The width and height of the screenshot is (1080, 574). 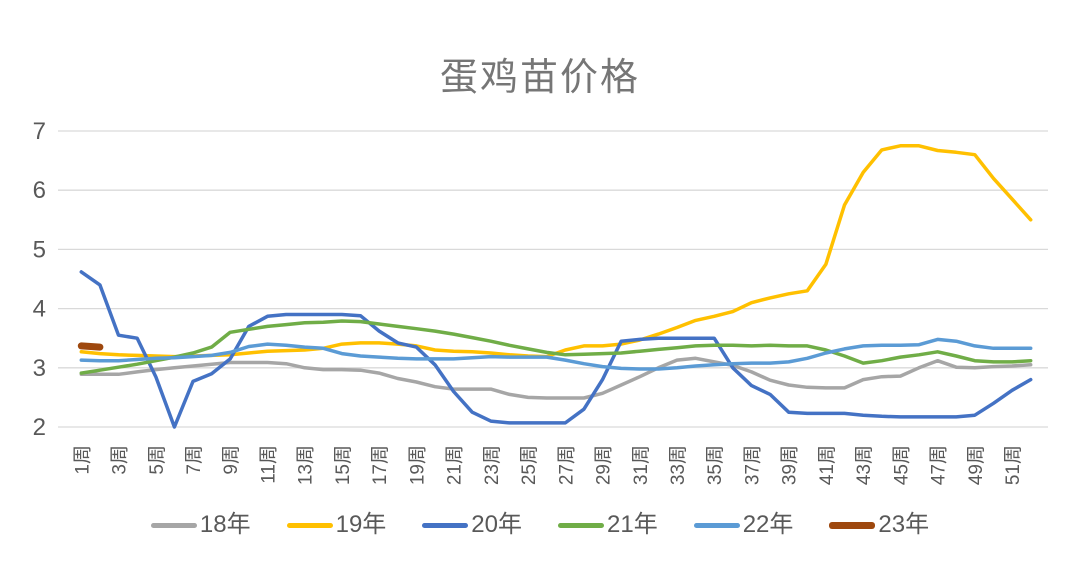 I want to click on x-tick-label-17周: 17周, so click(x=380, y=465).